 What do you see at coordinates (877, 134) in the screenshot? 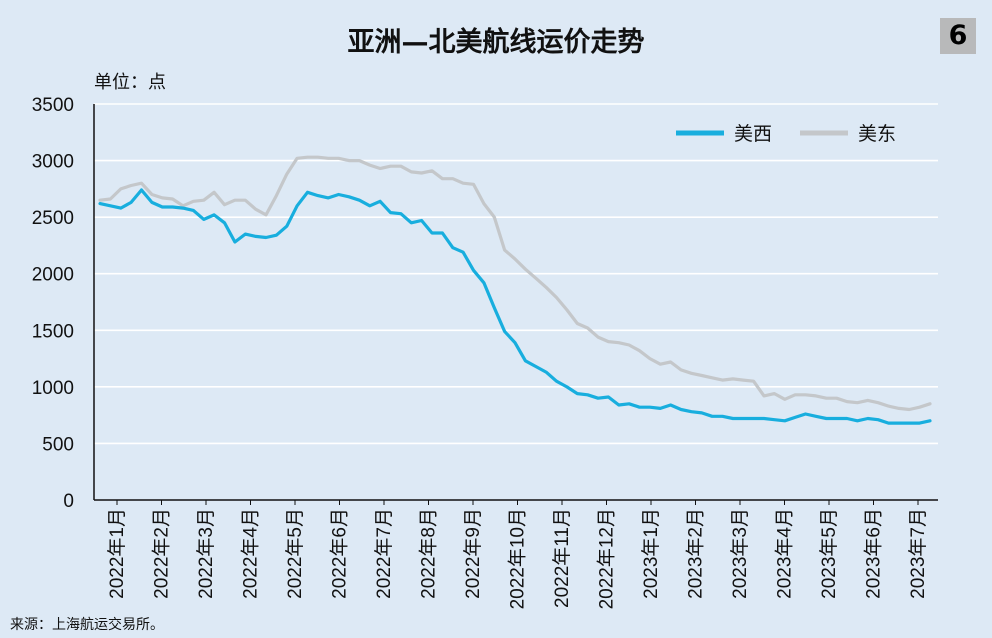
I see `legend-label: 美东` at bounding box center [877, 134].